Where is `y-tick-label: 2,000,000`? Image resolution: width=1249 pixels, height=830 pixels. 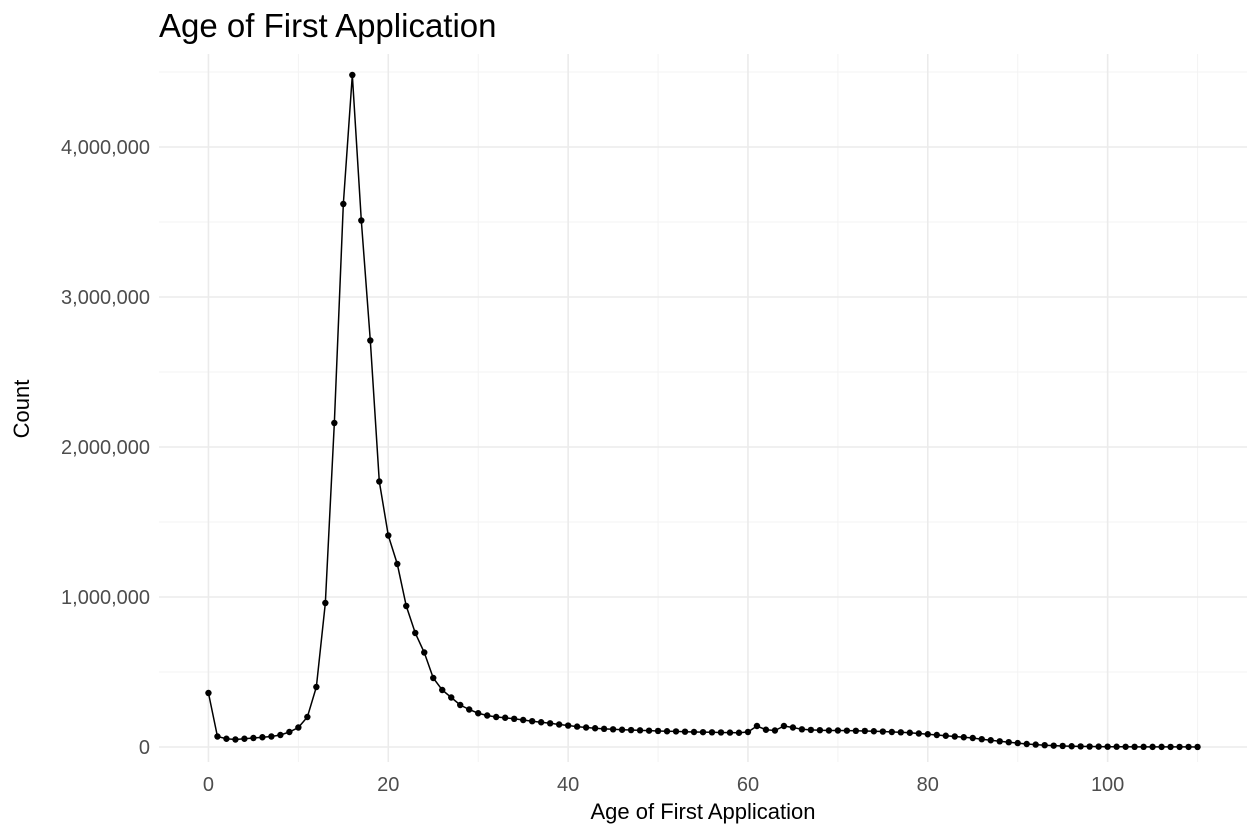 y-tick-label: 2,000,000 is located at coordinates (105, 448).